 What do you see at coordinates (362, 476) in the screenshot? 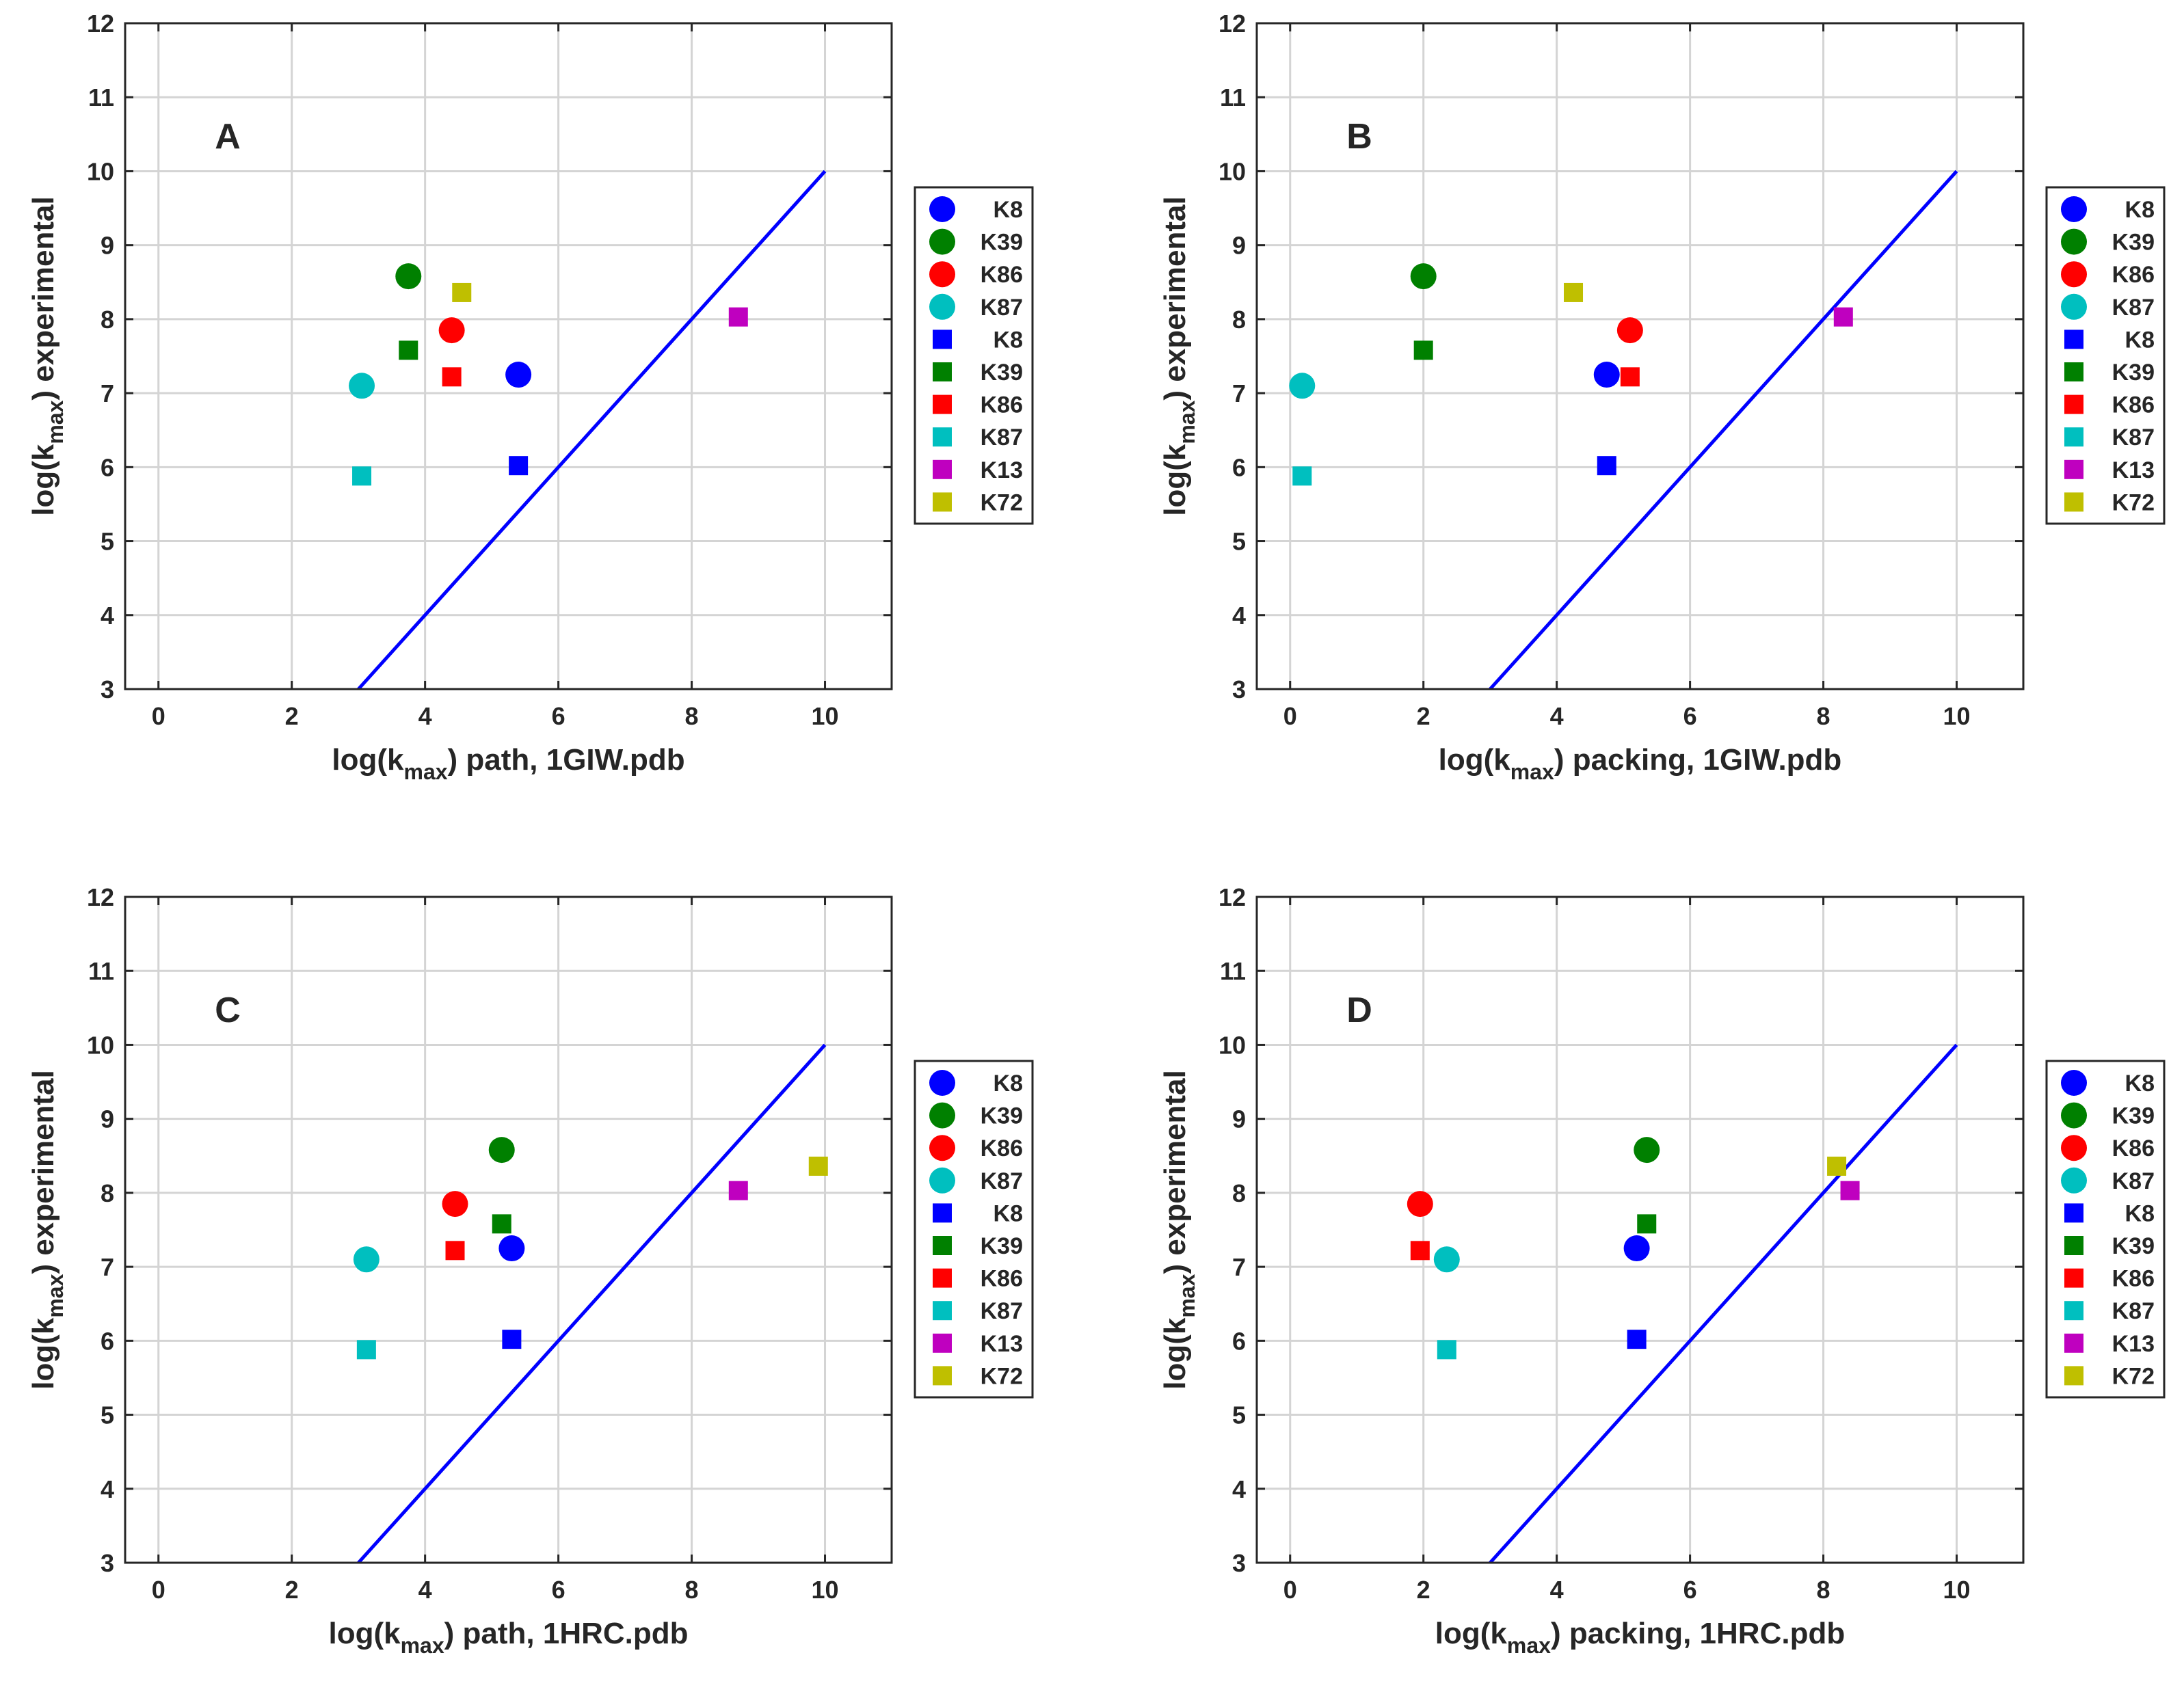
I see `point-square-k87` at bounding box center [362, 476].